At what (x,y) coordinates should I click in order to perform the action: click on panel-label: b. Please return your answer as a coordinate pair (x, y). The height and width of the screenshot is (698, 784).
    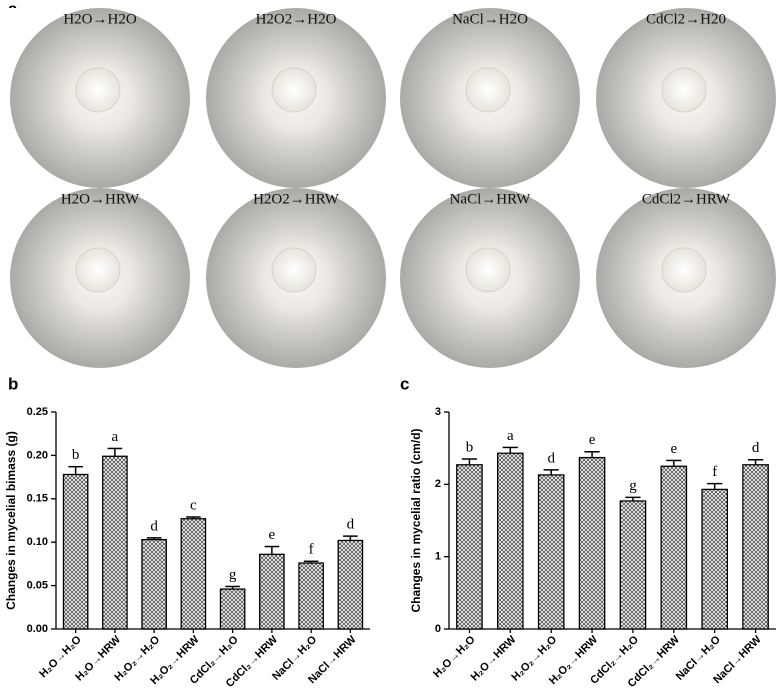
    Looking at the image, I should click on (13, 383).